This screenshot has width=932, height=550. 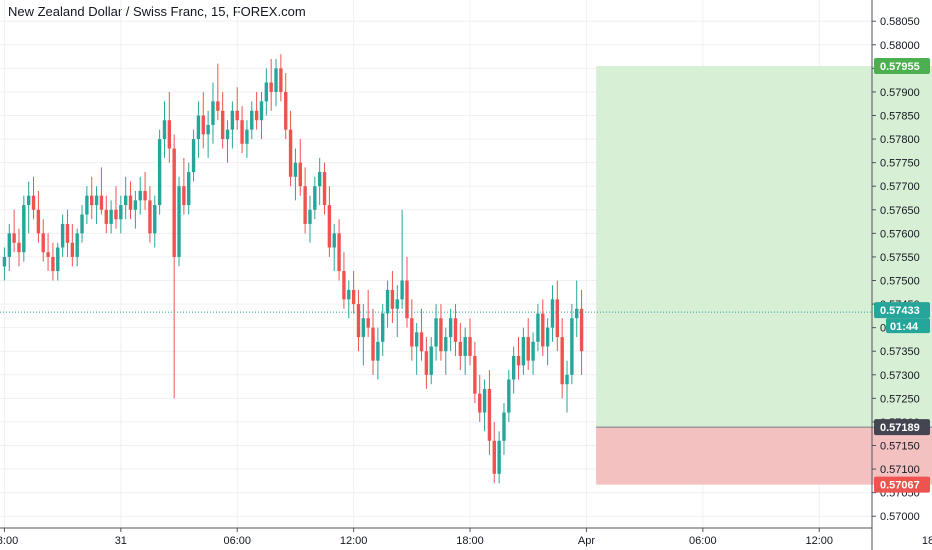 What do you see at coordinates (900, 234) in the screenshot?
I see `price-tick-label: 0.57600` at bounding box center [900, 234].